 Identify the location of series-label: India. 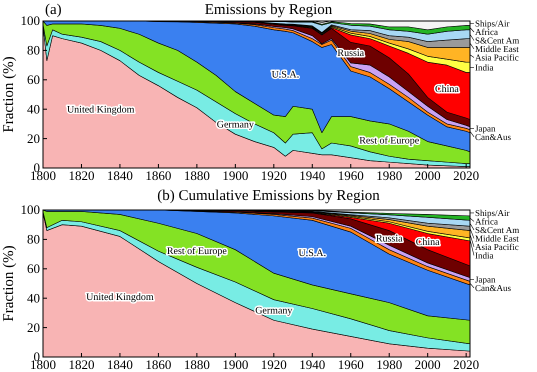
(484, 255).